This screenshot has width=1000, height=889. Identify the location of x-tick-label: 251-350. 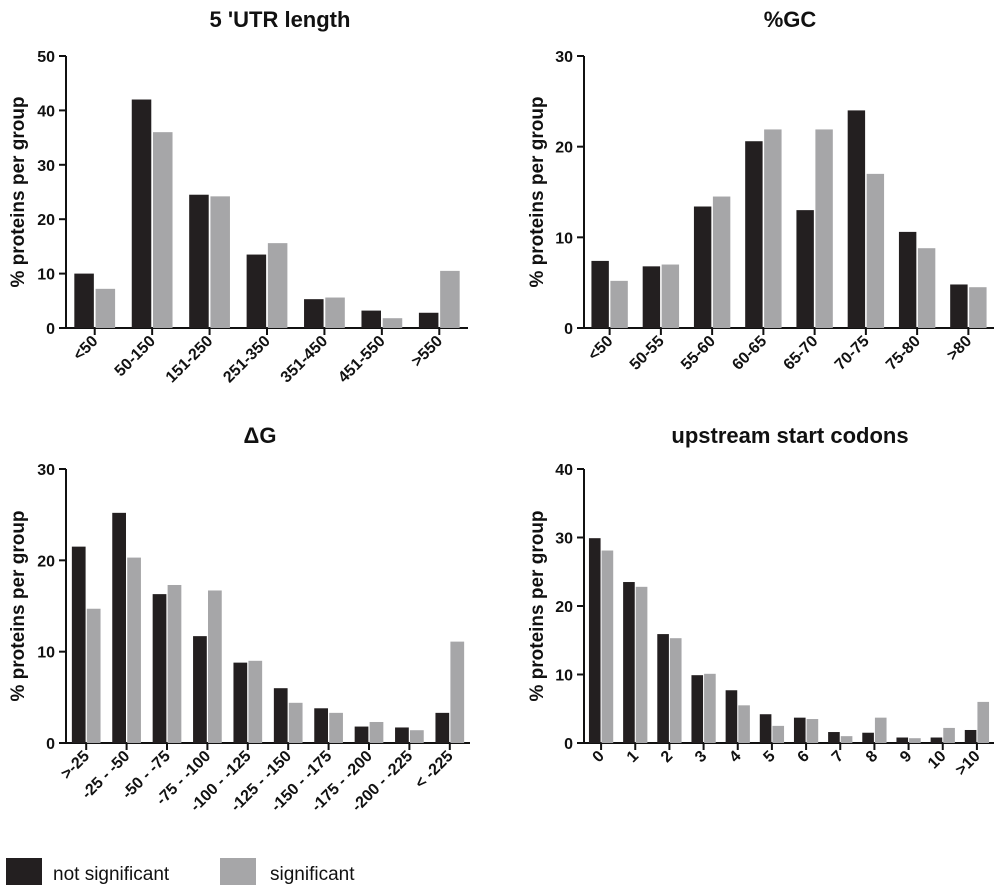
(247, 360).